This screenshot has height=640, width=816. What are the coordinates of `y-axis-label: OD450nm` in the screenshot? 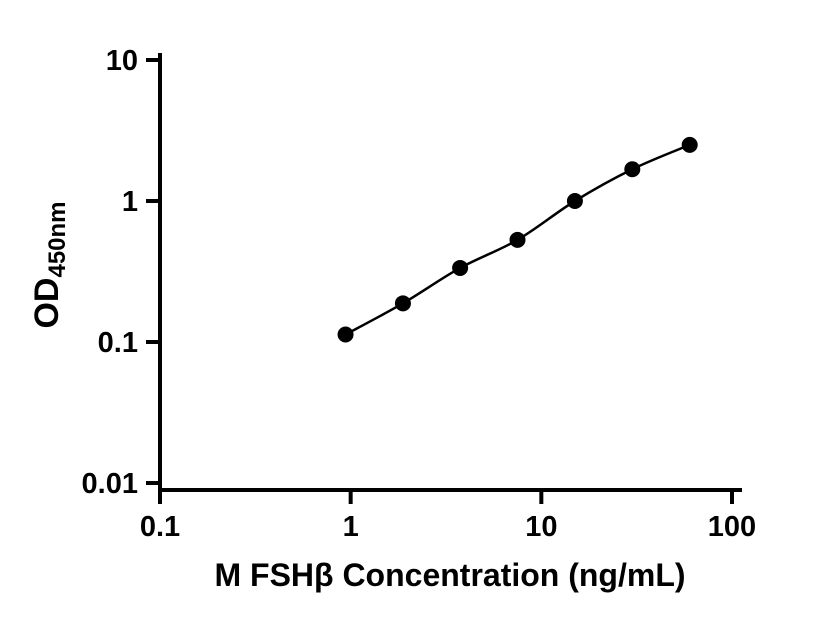 It's located at (49, 264).